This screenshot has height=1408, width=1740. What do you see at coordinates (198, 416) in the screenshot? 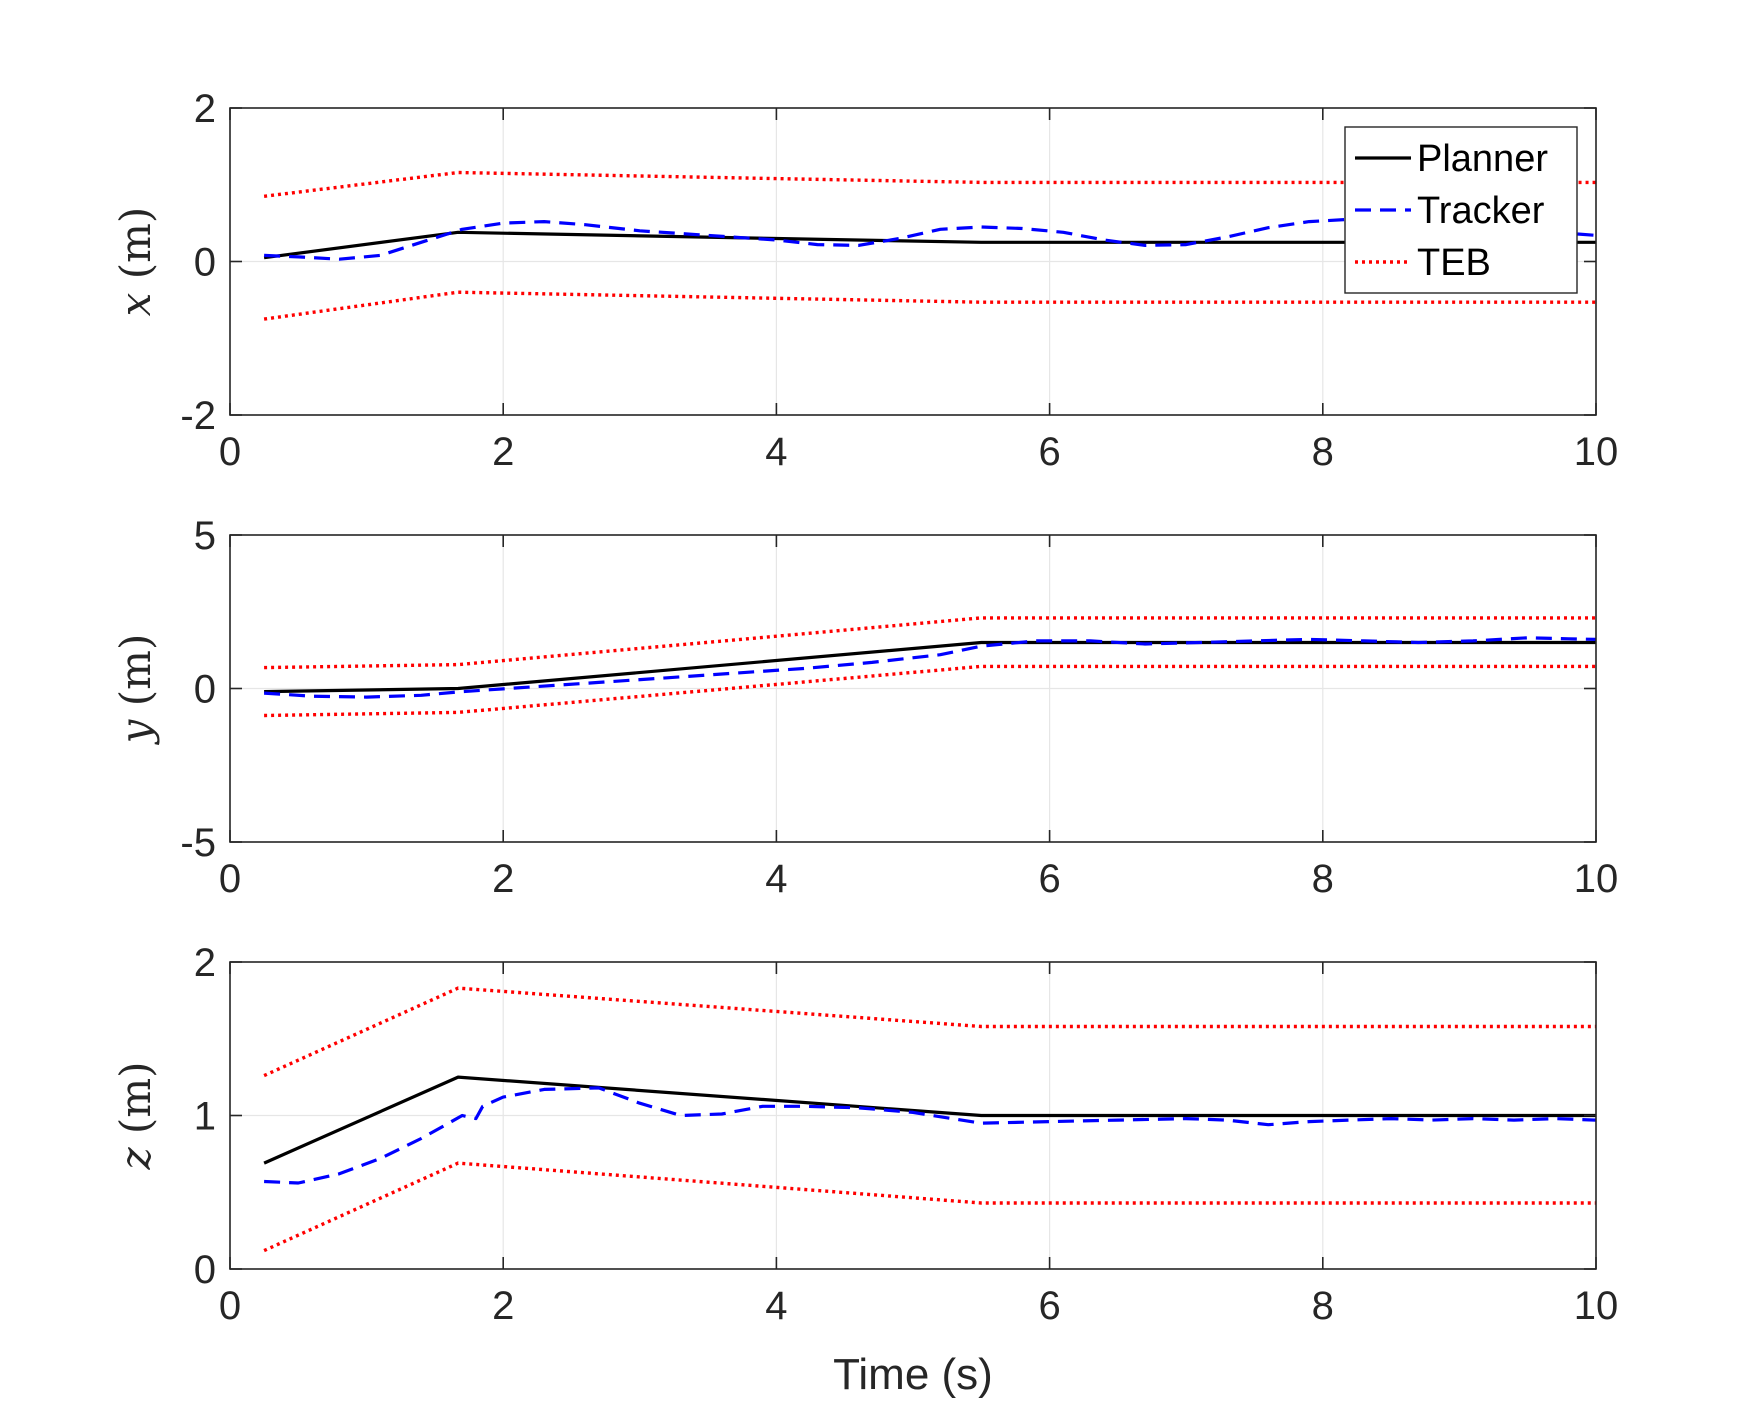
I see `y-tick-label: -2` at bounding box center [198, 416].